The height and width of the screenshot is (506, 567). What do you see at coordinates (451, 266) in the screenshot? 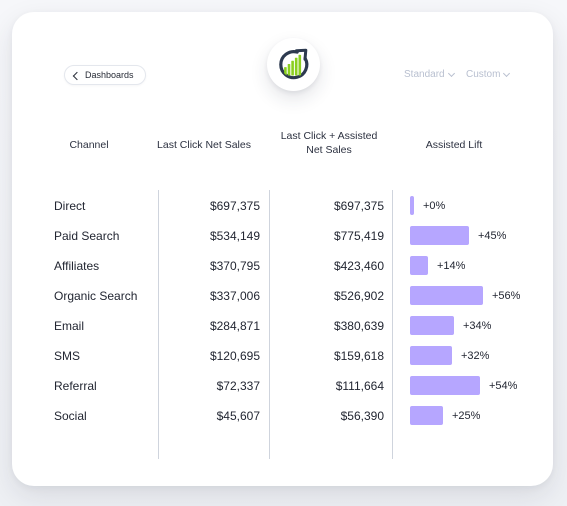
I see `assisted-lift-value: +14%` at bounding box center [451, 266].